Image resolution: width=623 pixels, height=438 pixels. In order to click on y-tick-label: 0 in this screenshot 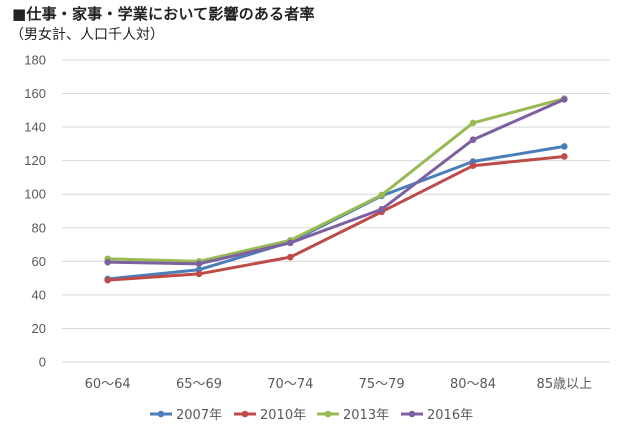, I will do `click(42, 362)`.